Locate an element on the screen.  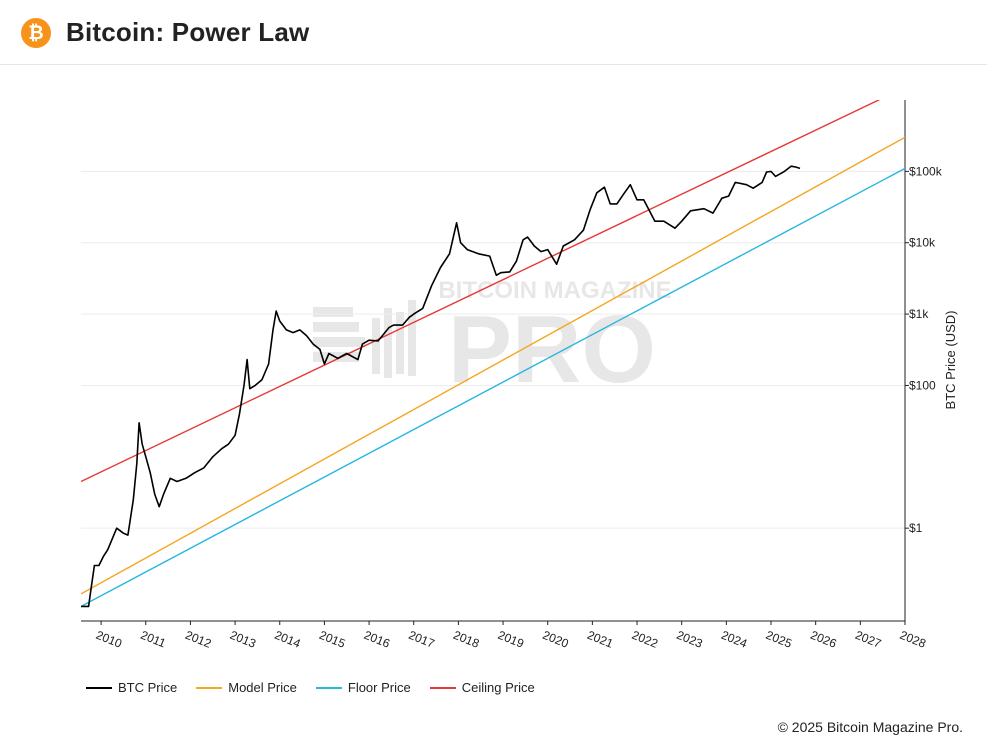
x-tick-label: 2011 is located at coordinates (153, 639).